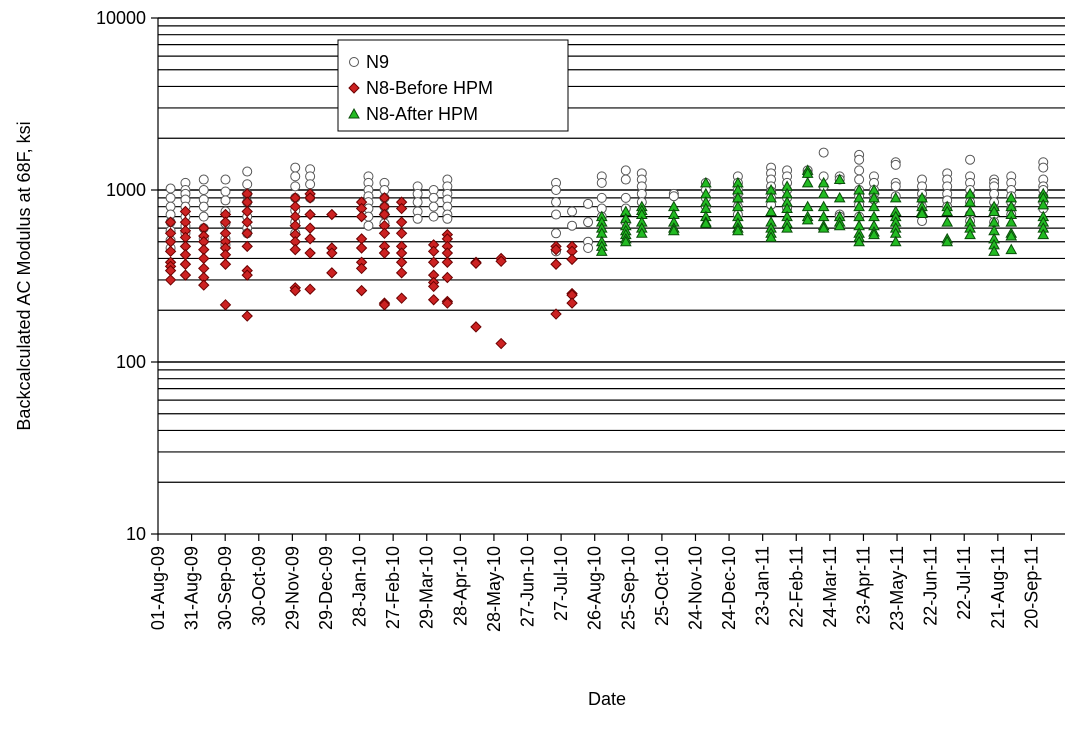 The height and width of the screenshot is (733, 1065). What do you see at coordinates (126, 190) in the screenshot?
I see `y-tick-label-2: 1000` at bounding box center [126, 190].